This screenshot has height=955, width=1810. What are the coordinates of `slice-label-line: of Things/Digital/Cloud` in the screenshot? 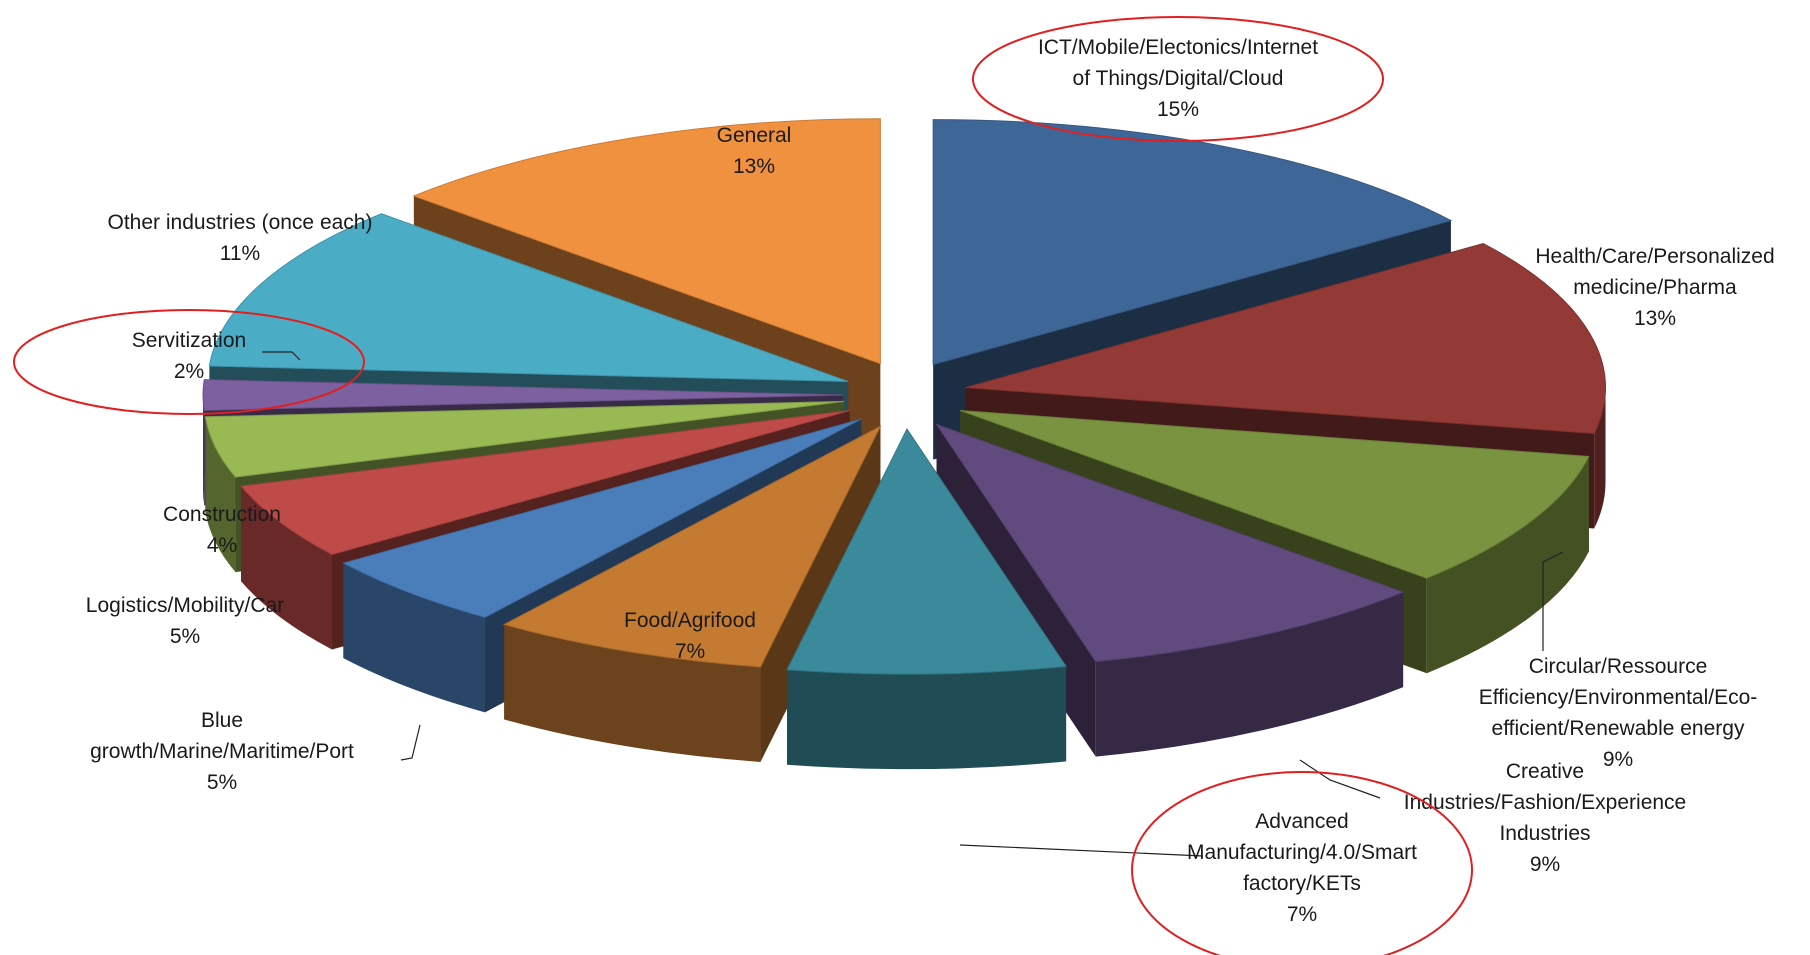 It's located at (1178, 78).